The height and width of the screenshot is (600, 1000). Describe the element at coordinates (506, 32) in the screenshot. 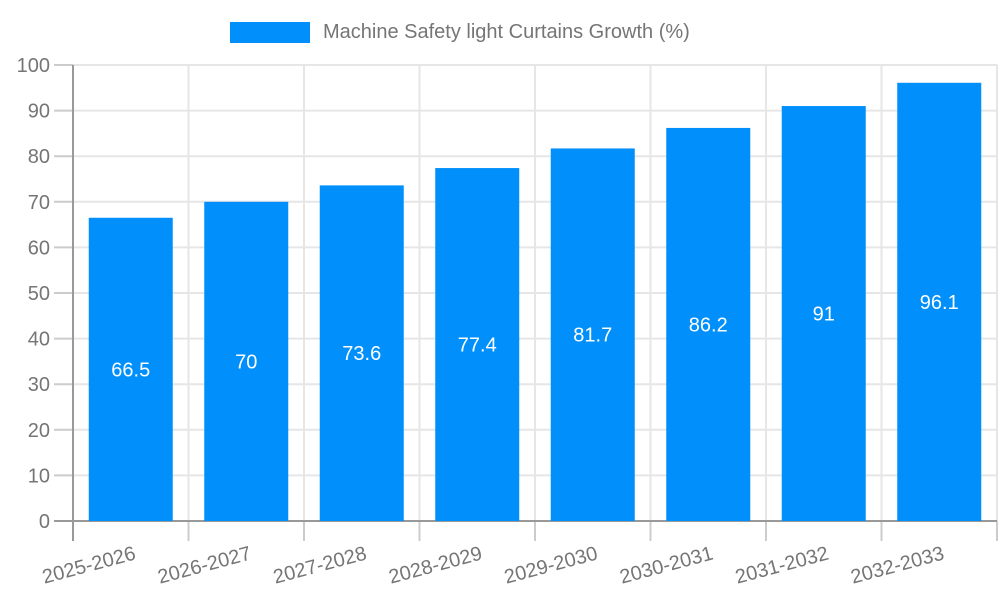

I see `legend-label: Machine Safety light Curtains Growth (%)` at that location.